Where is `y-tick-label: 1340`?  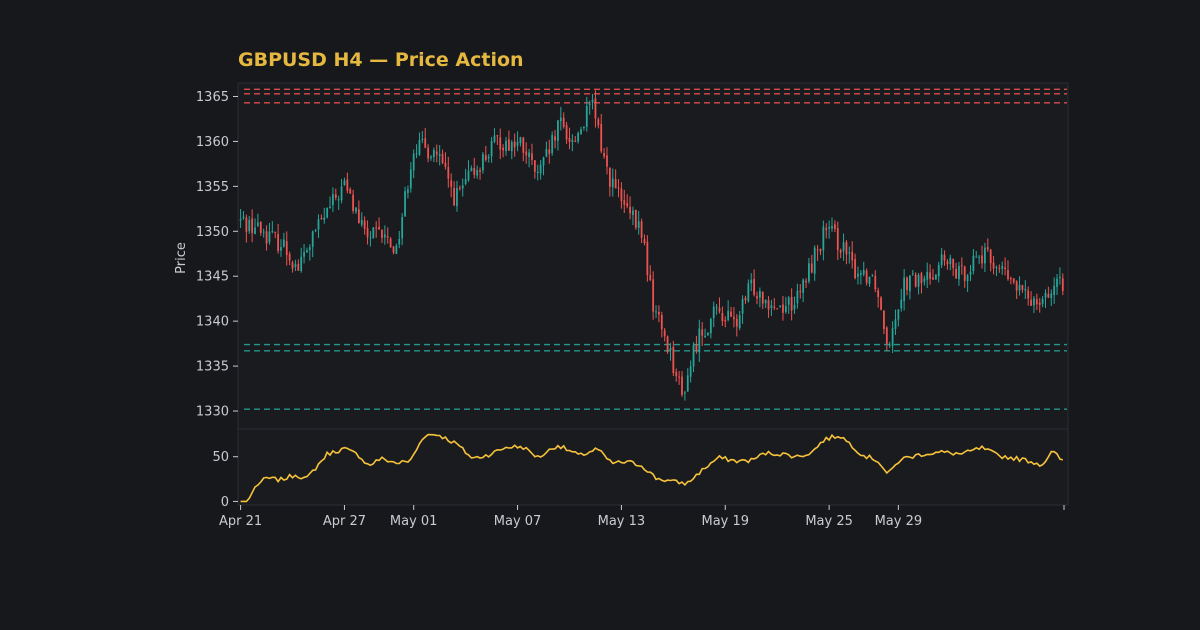
y-tick-label: 1340 is located at coordinates (212, 322).